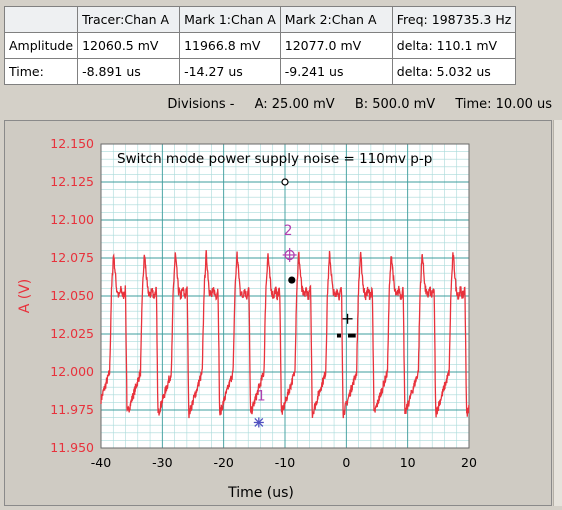  I want to click on x-tick-label: 0, so click(346, 462).